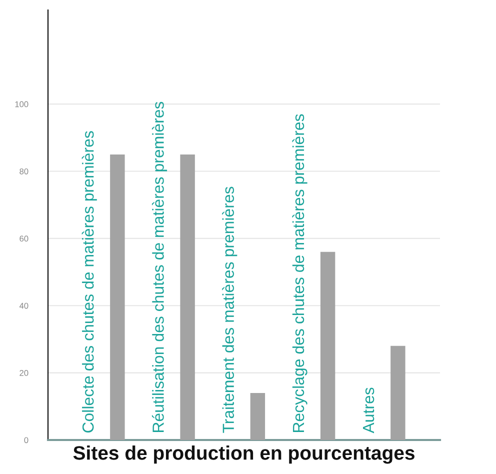 The height and width of the screenshot is (474, 496). I want to click on y-tick-label: 20, so click(24, 373).